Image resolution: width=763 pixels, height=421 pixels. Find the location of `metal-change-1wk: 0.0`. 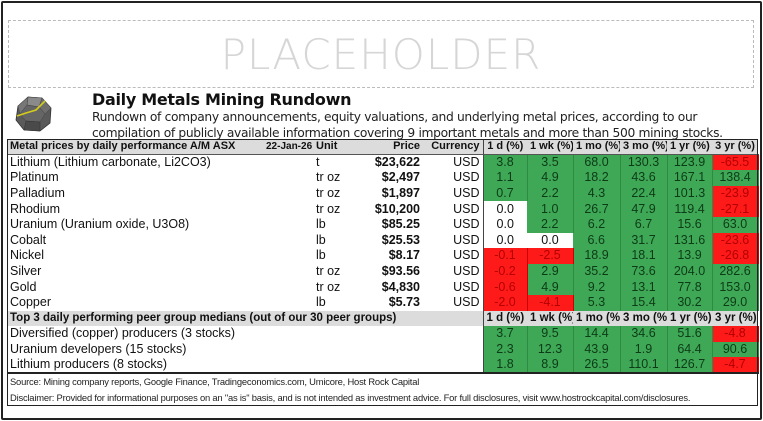

metal-change-1wk: 0.0 is located at coordinates (550, 240).